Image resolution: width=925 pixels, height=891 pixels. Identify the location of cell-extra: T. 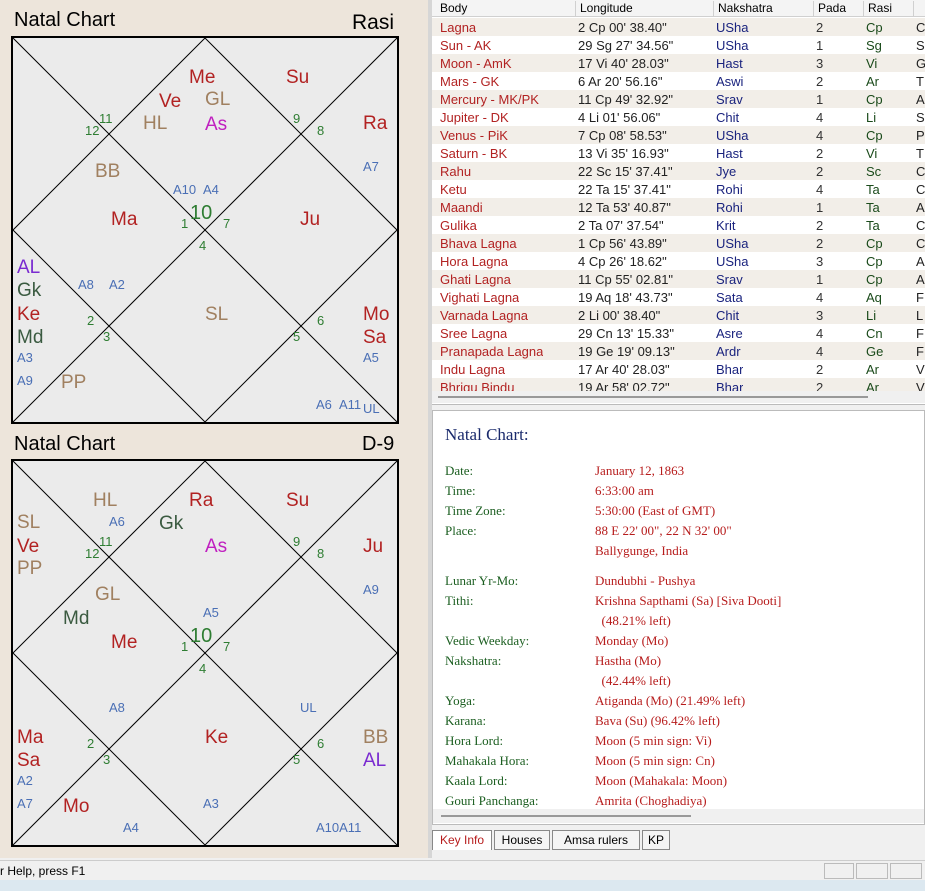
(920, 81).